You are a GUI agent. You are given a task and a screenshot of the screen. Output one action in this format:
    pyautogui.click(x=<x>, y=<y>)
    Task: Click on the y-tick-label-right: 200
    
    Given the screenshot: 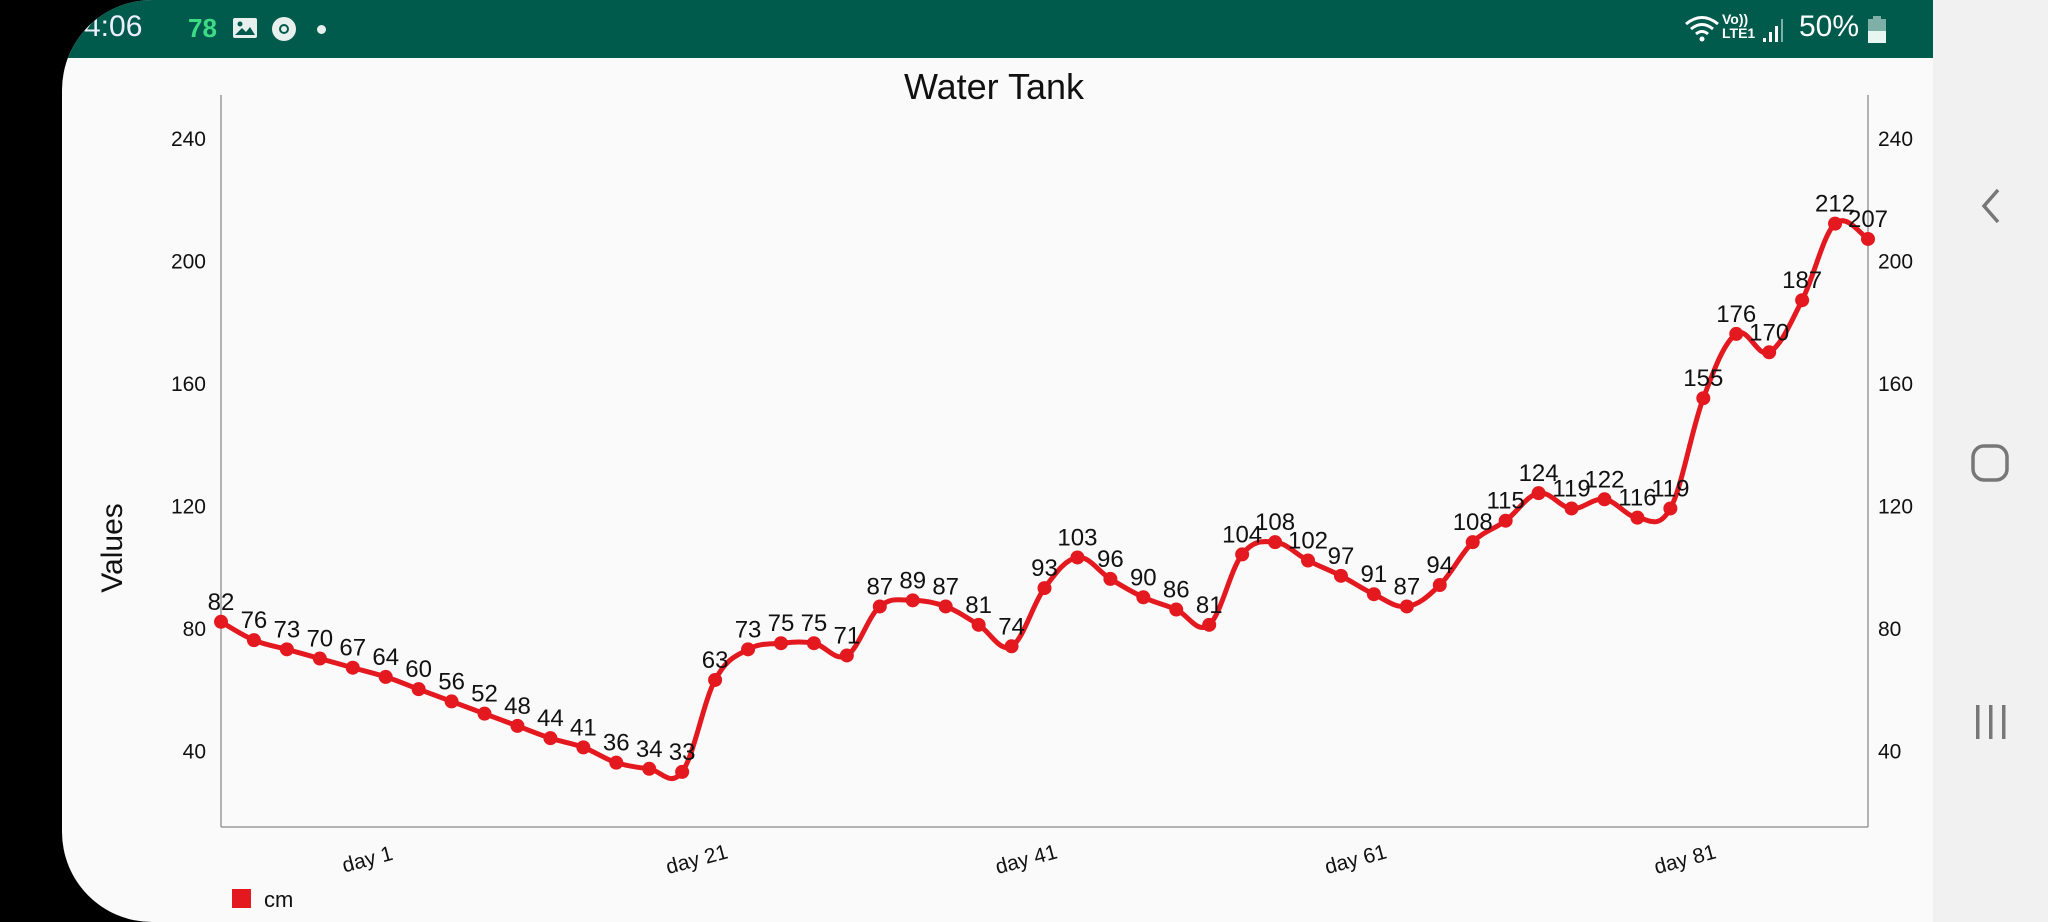 What is the action you would take?
    pyautogui.click(x=1895, y=261)
    